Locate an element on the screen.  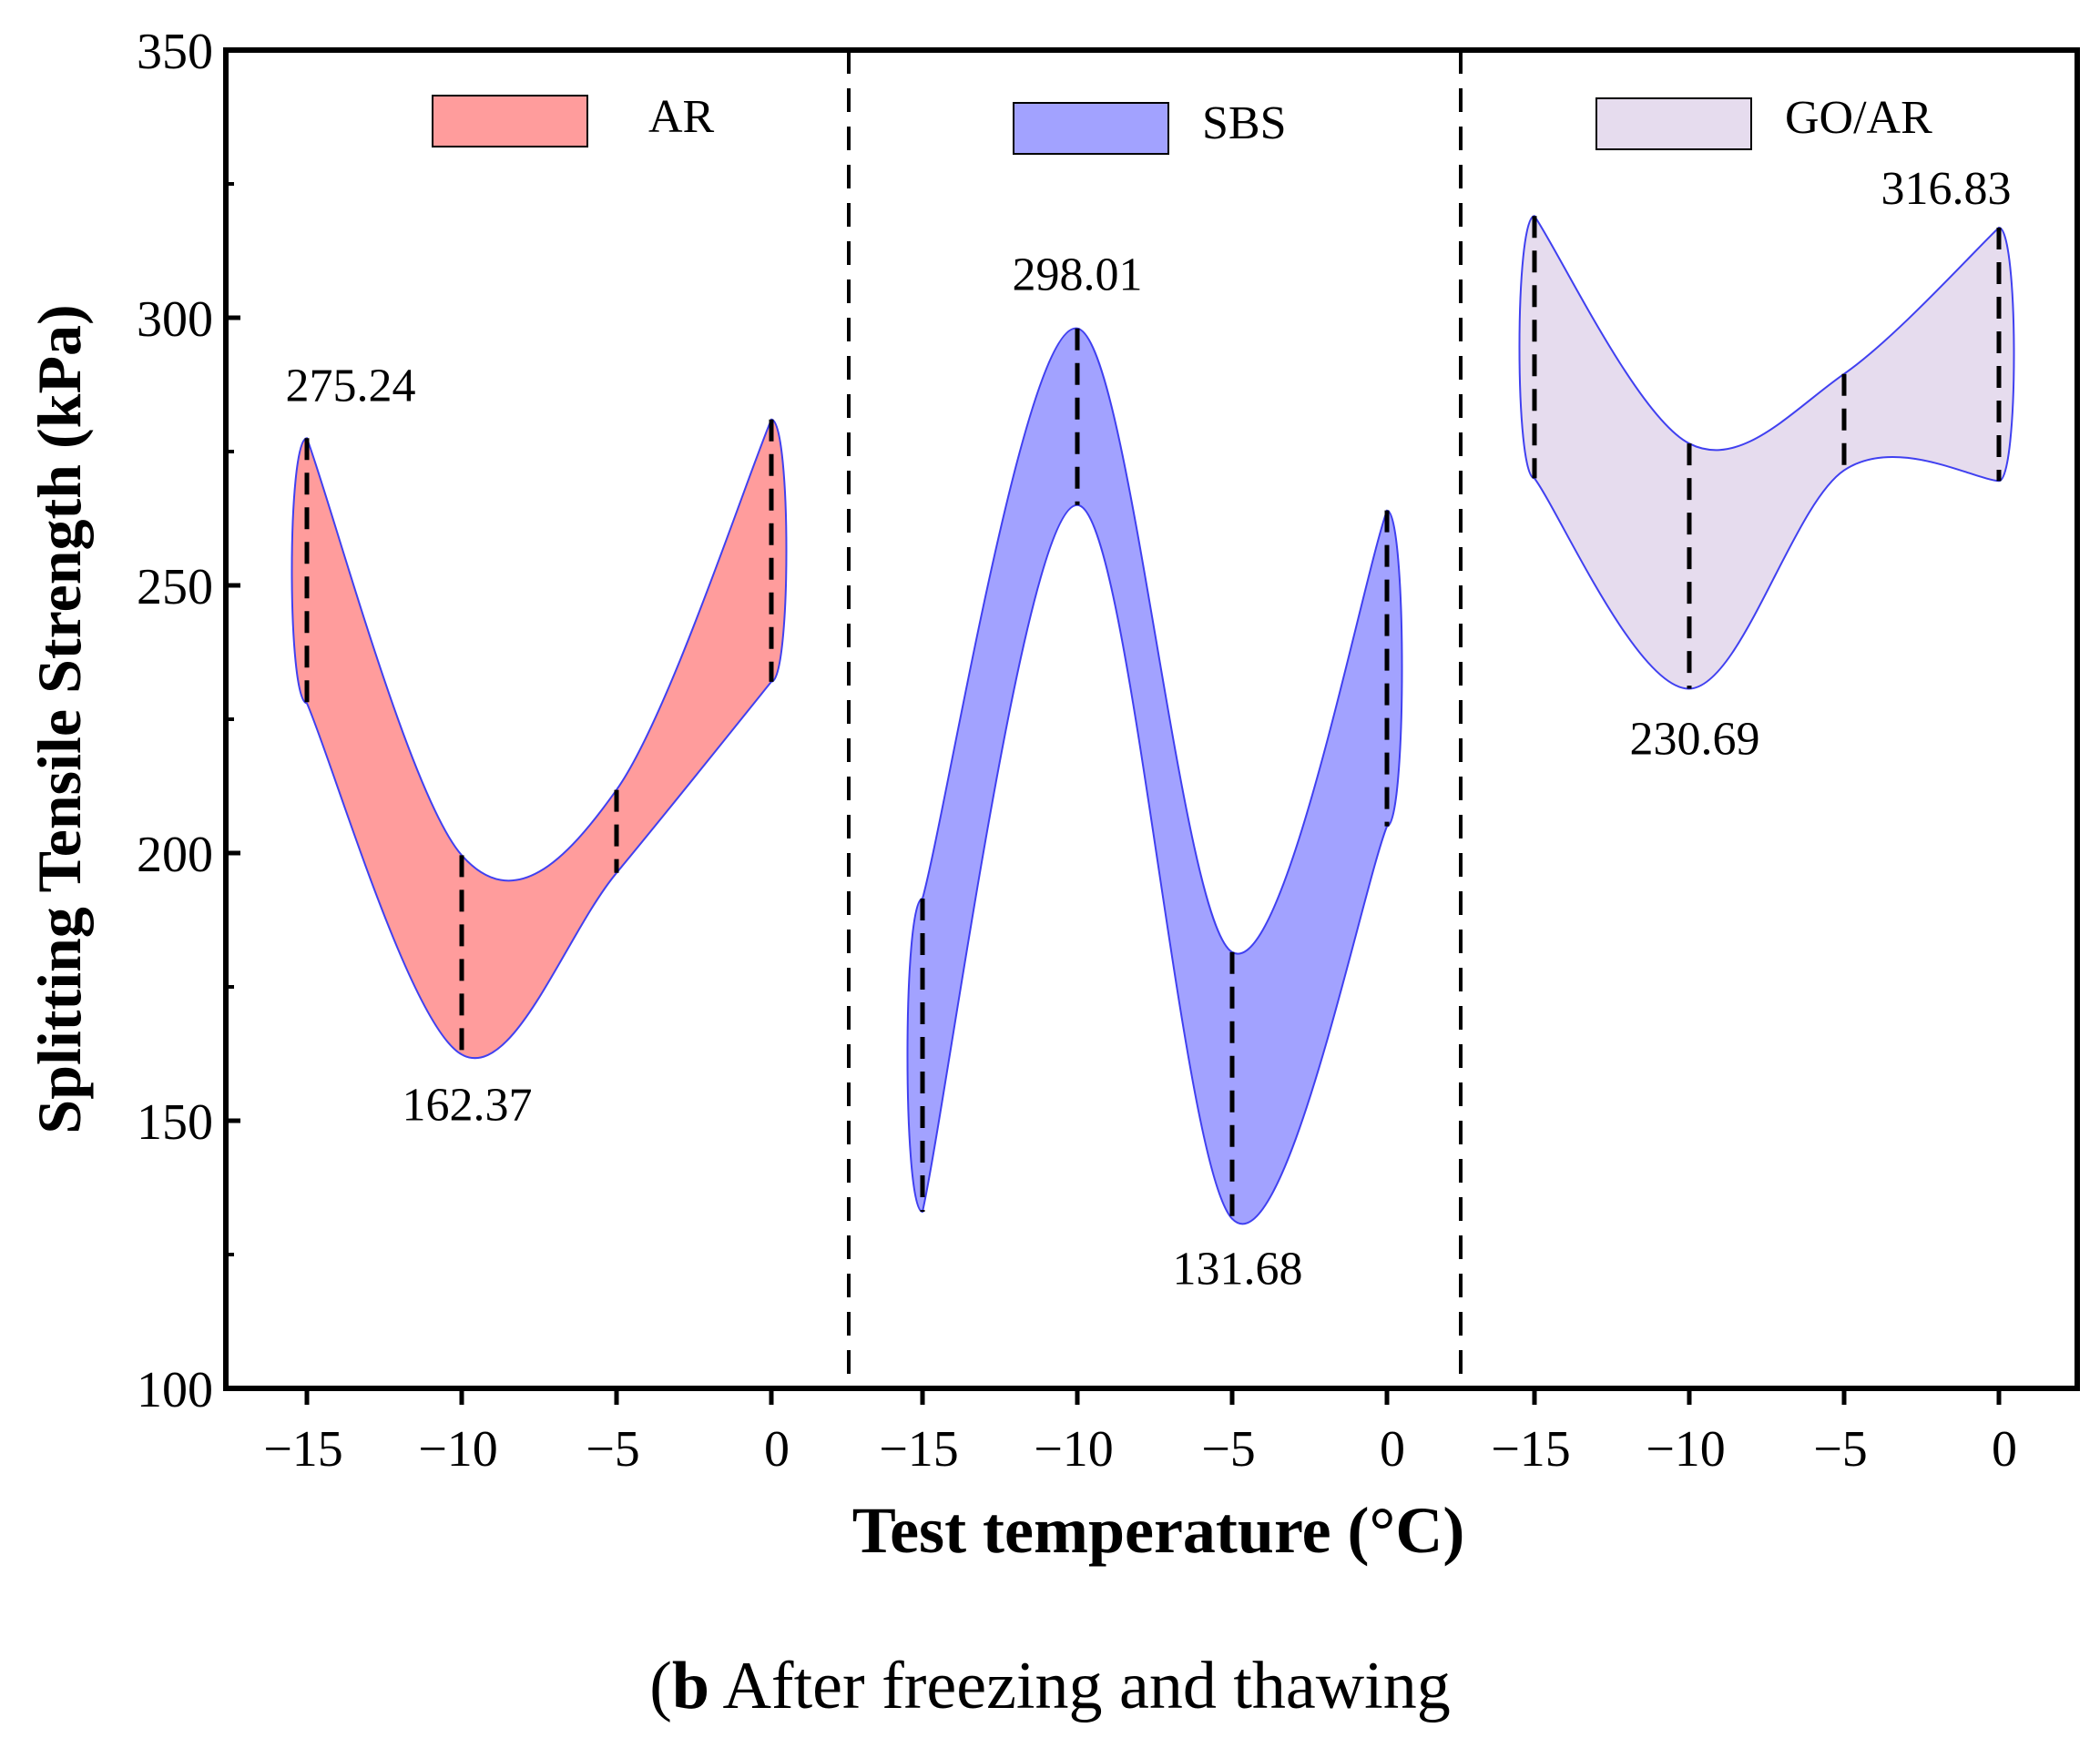
legend-label-go-ar: GO/AR is located at coordinates (1858, 118).